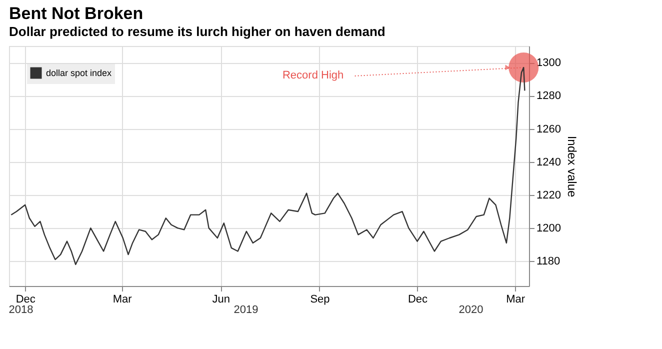  I want to click on y-tick-label: 1200, so click(548, 228).